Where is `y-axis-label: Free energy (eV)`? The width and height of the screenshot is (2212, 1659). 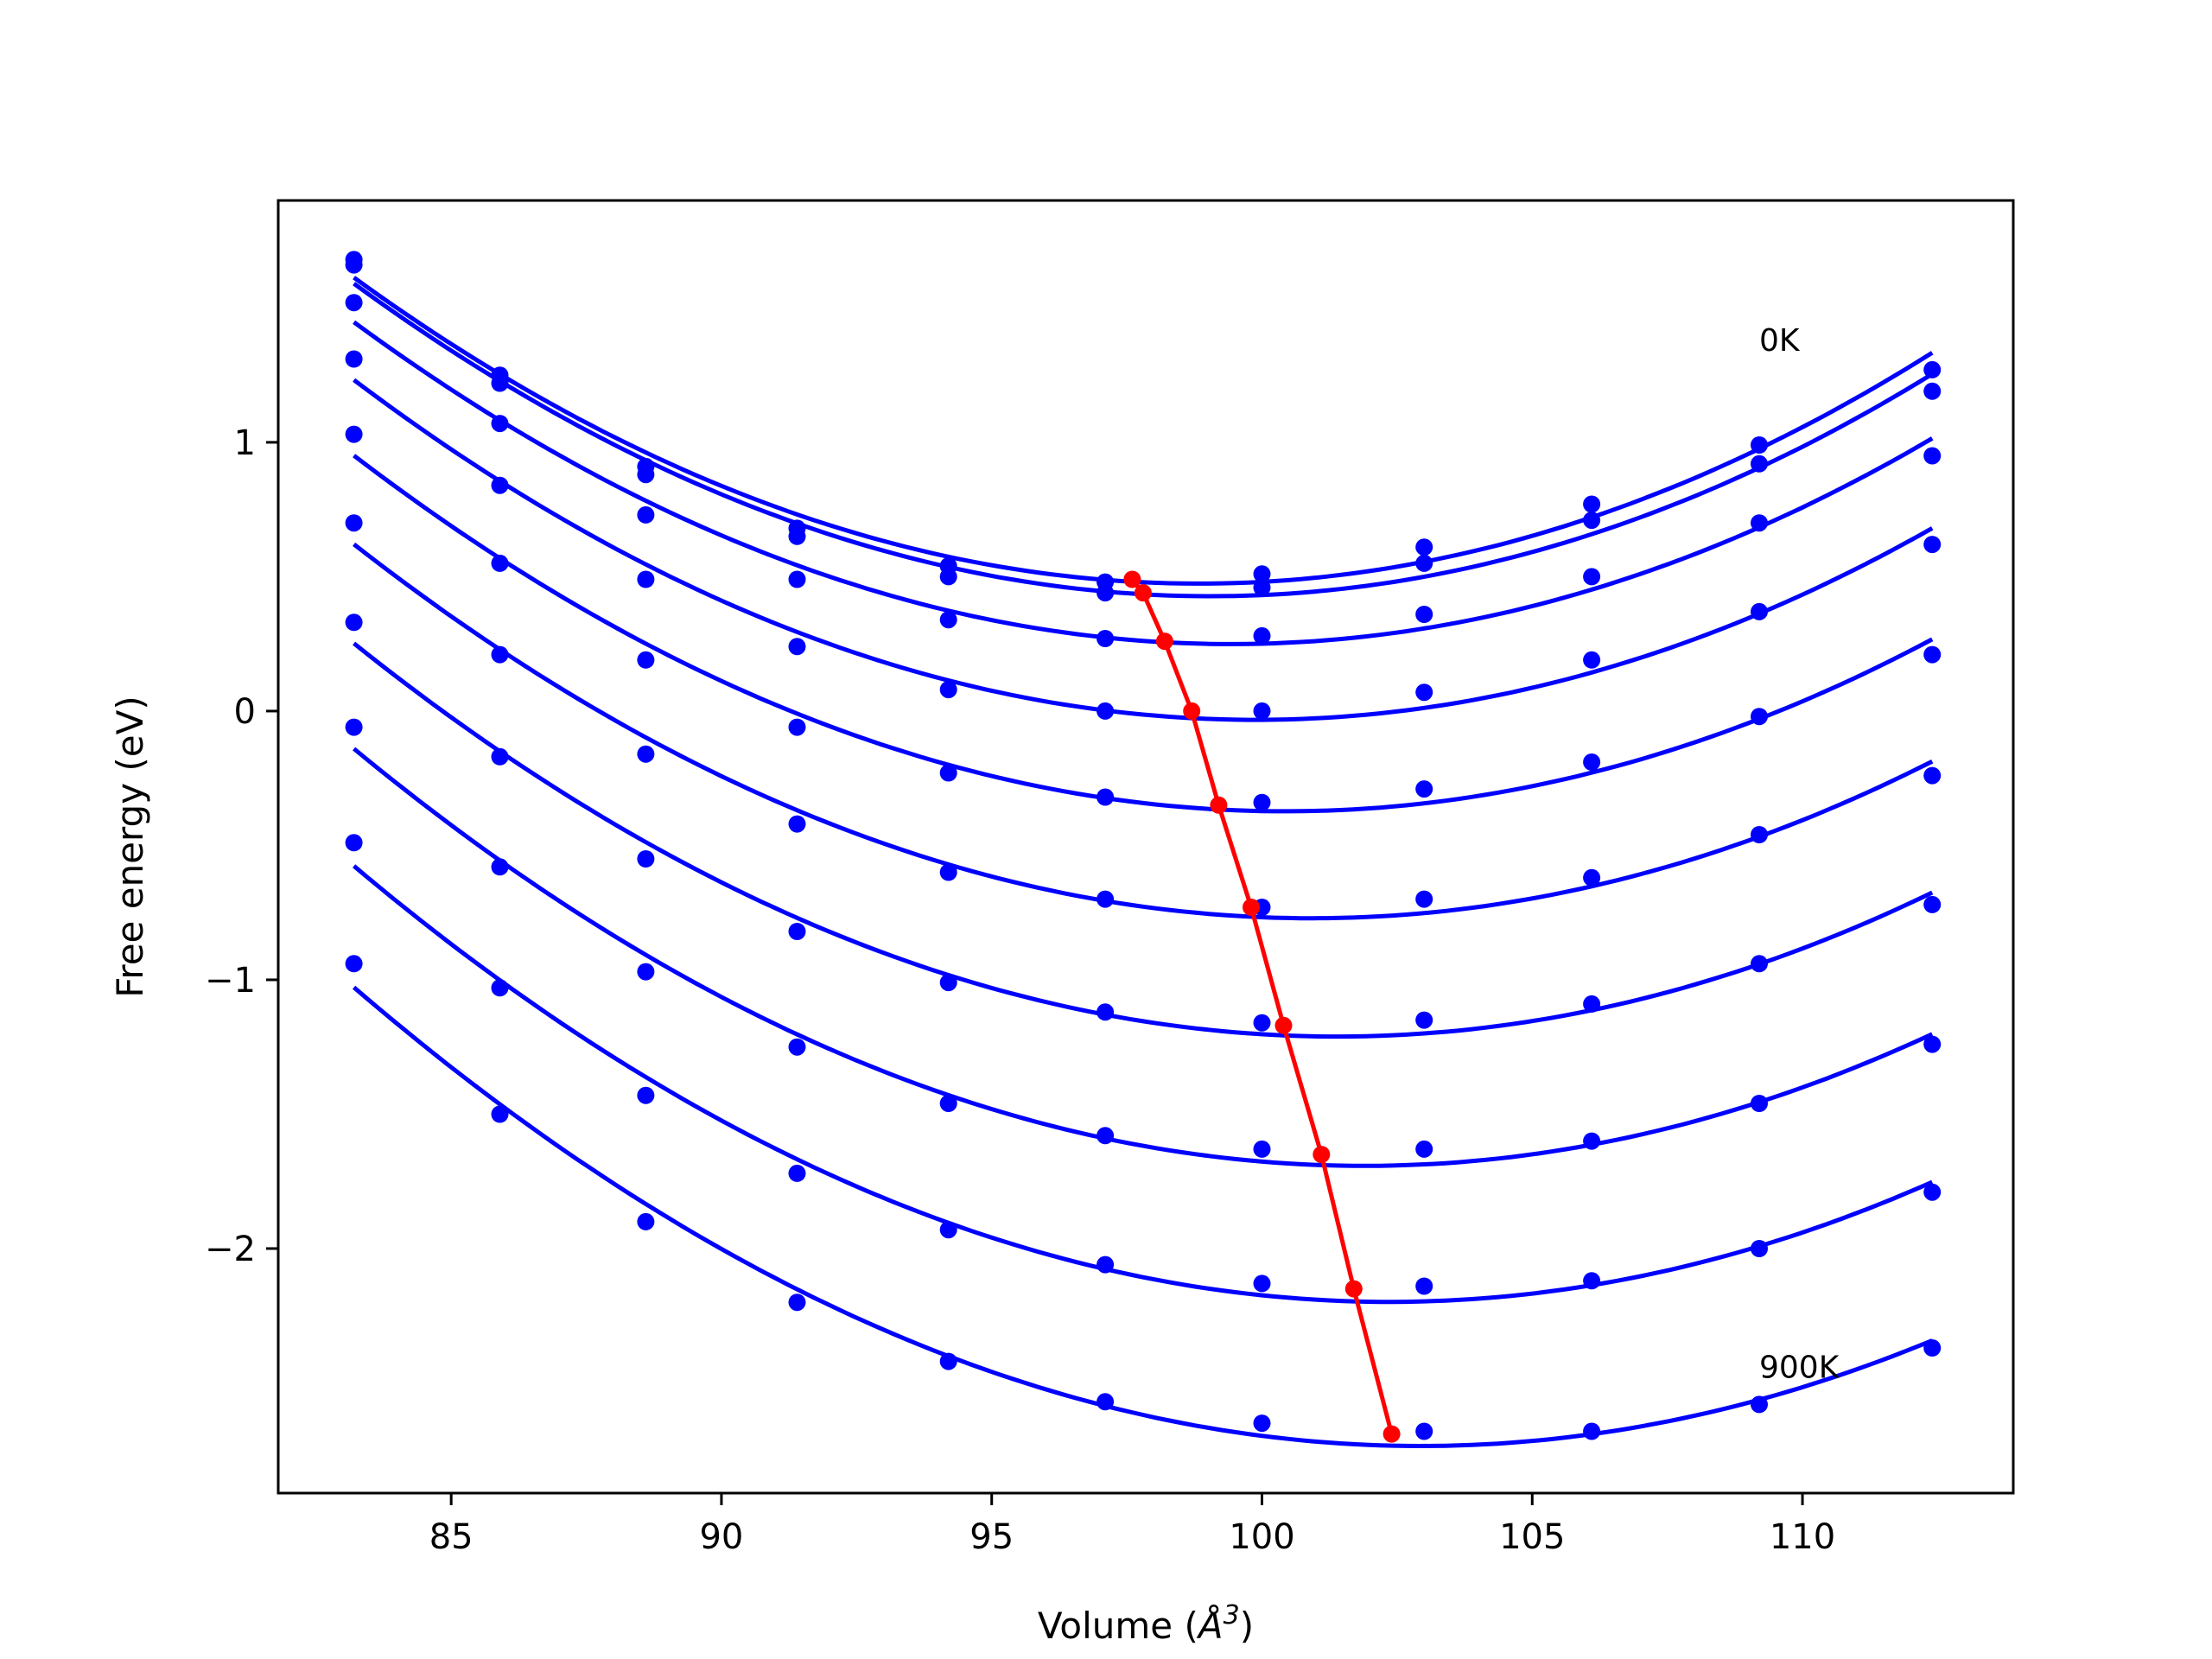 y-axis-label: Free energy (eV) is located at coordinates (130, 847).